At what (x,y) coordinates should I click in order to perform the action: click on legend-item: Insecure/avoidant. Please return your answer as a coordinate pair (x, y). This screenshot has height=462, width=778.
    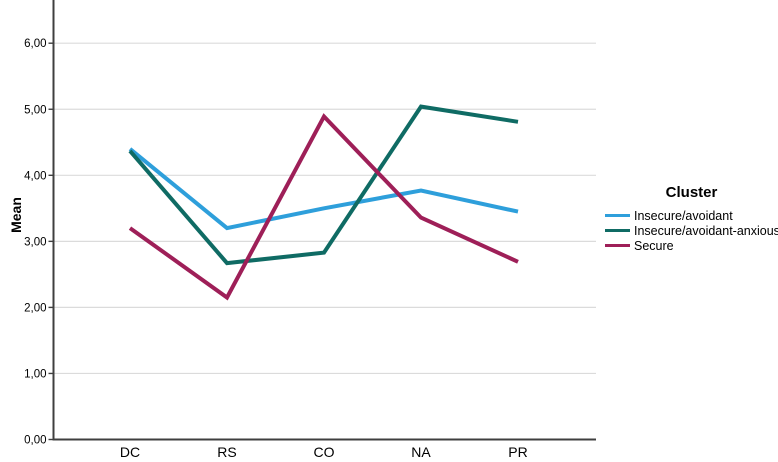
    Looking at the image, I should click on (691, 215).